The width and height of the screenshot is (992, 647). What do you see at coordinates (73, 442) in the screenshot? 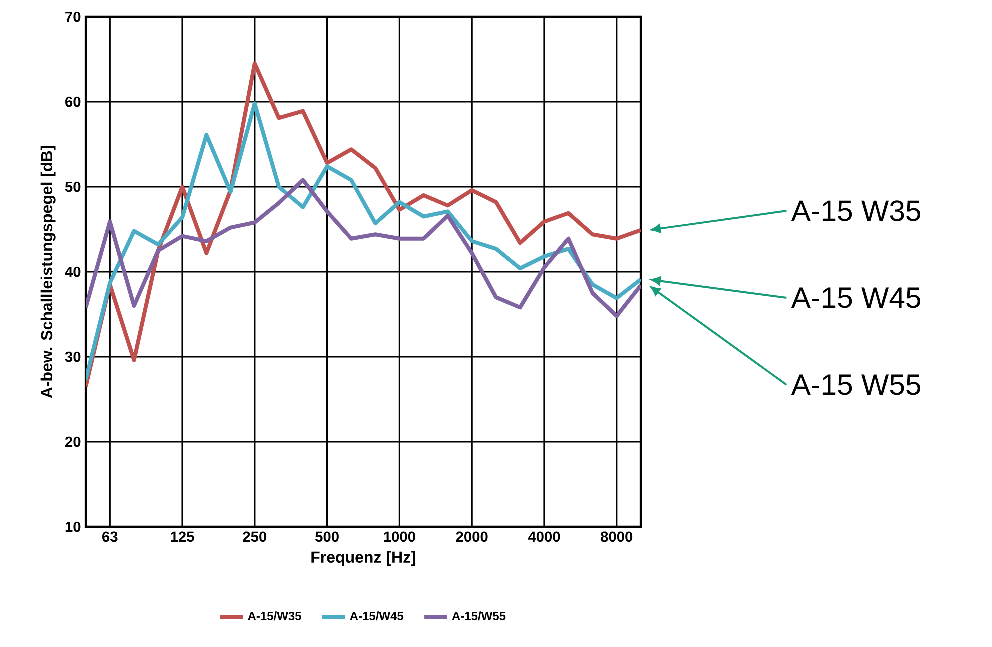
I see `y-tick-label: 20` at bounding box center [73, 442].